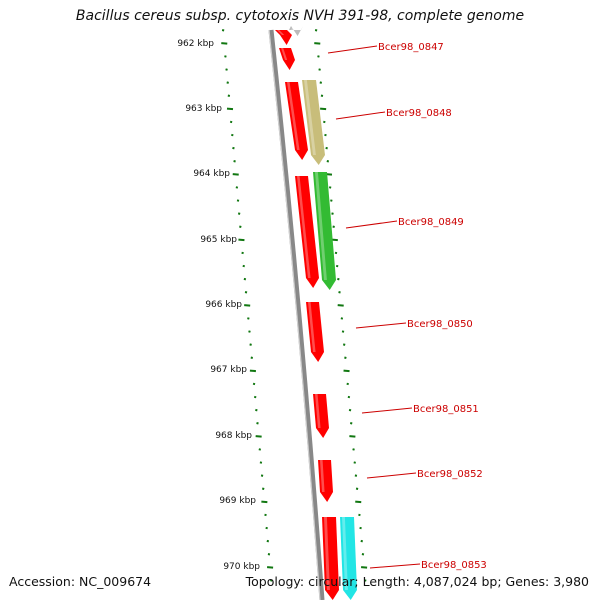 The image size is (600, 600). Describe the element at coordinates (411, 47) in the screenshot. I see `gene-label: Bcer98_0847` at that location.